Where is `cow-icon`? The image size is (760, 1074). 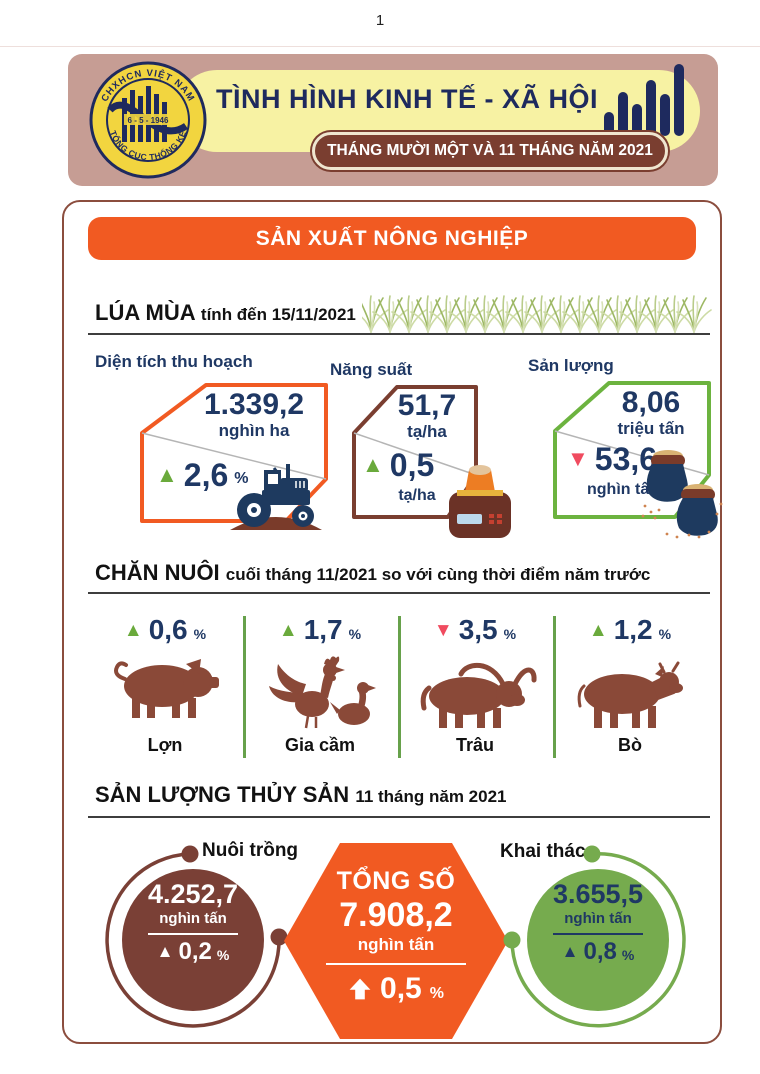 cow-icon is located at coordinates (630, 694).